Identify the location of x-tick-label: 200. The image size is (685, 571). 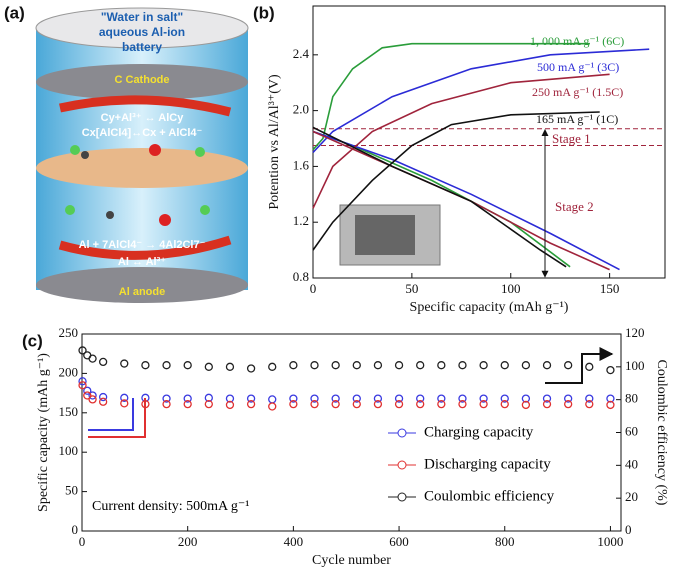
(188, 541).